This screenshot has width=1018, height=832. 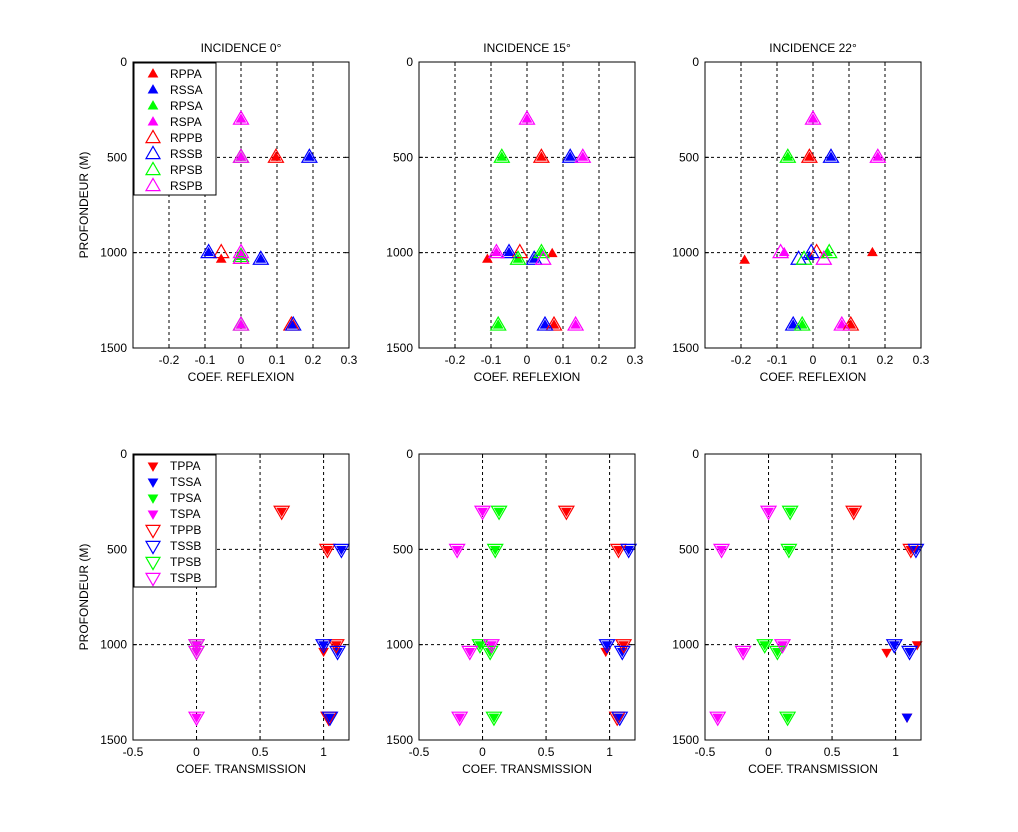 I want to click on legend-label: RSSA, so click(x=186, y=90).